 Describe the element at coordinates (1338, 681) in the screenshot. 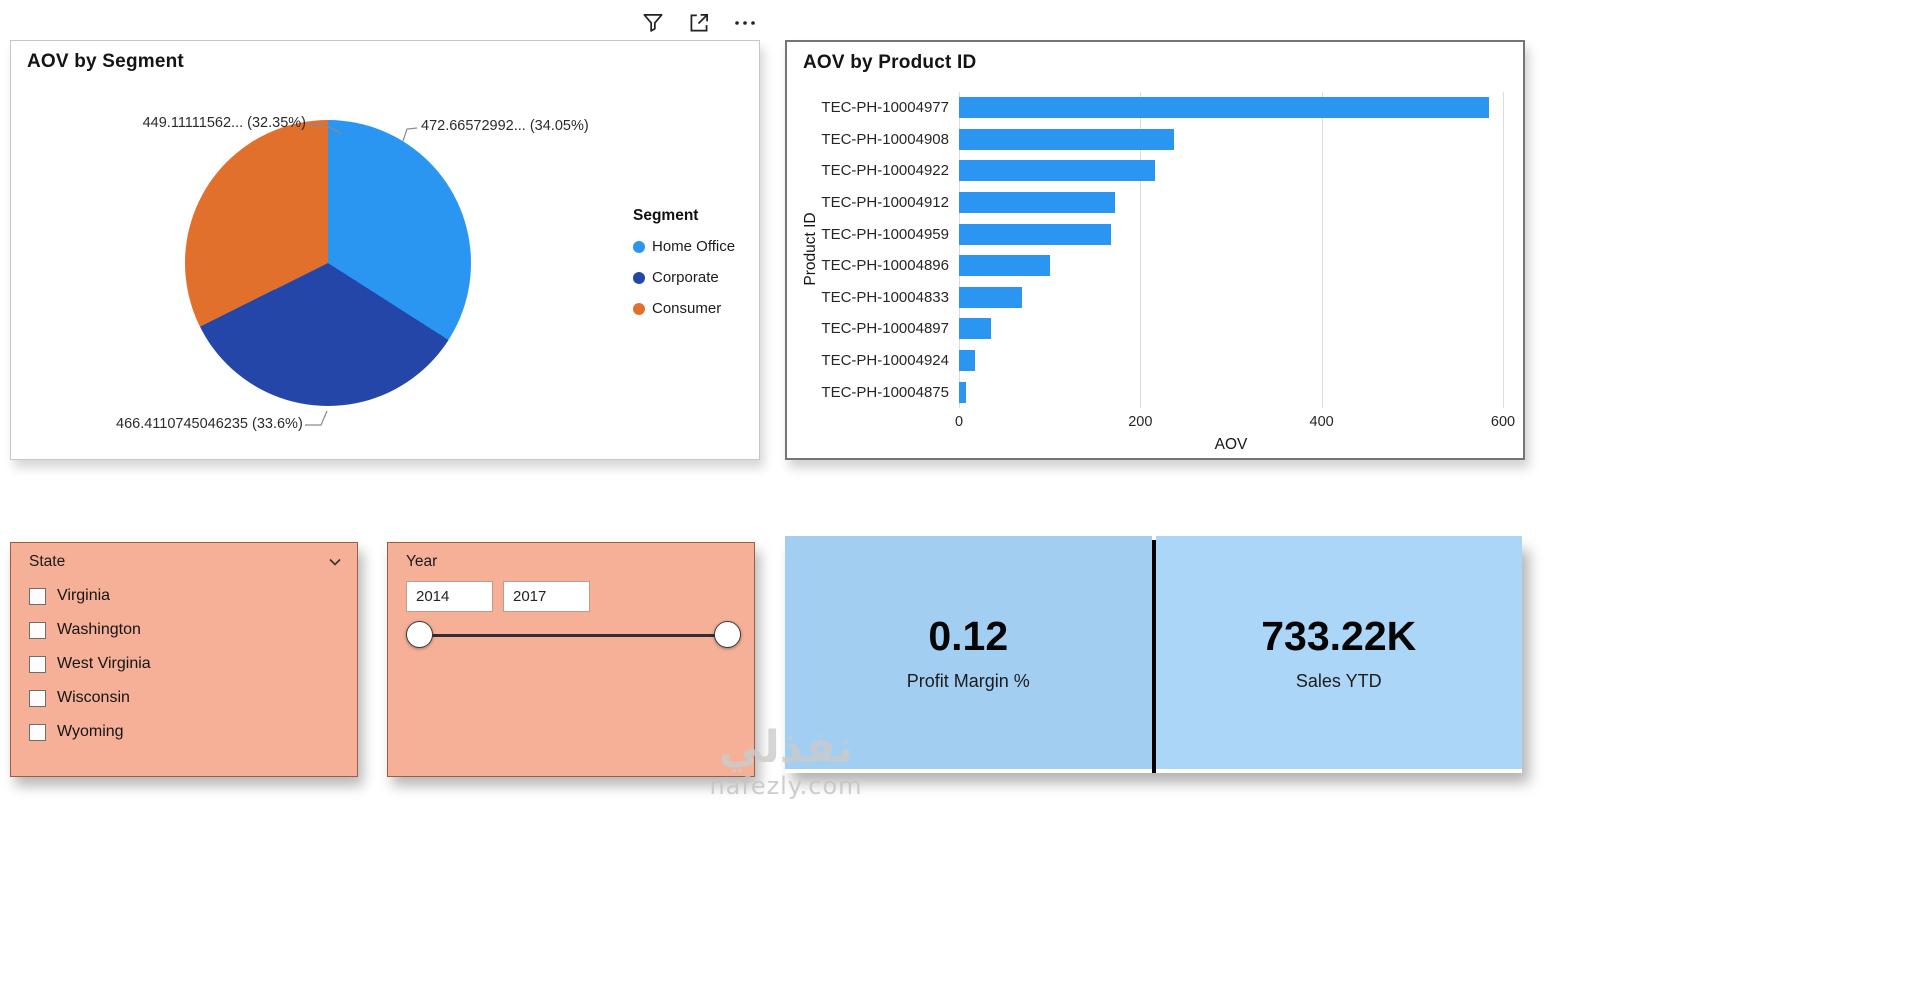

I see `kpi-label: Sales YTD` at that location.